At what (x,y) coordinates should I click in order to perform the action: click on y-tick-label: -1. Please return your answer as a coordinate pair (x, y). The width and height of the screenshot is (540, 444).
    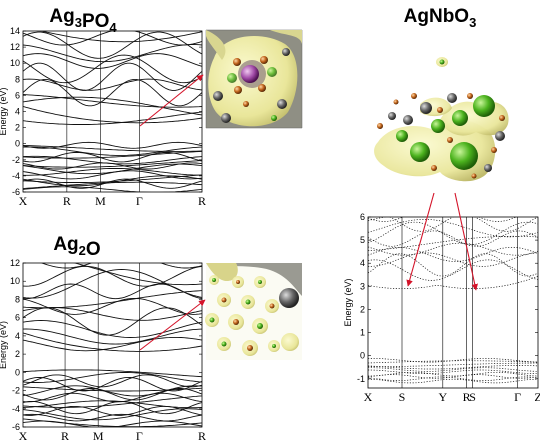
    Looking at the image, I should click on (361, 379).